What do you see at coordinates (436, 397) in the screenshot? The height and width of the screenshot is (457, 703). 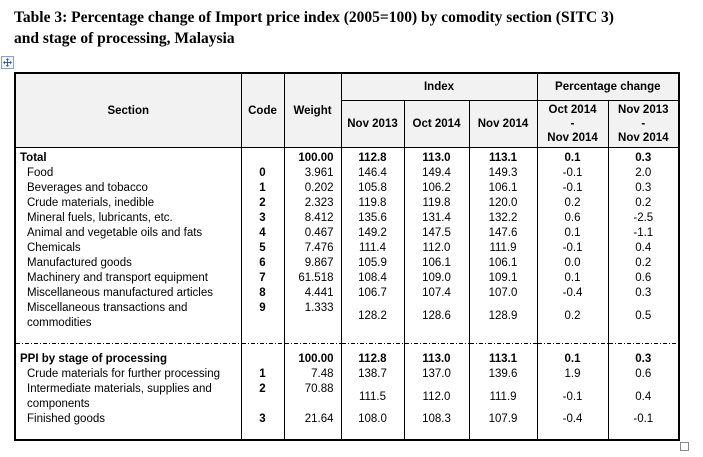 I see `index-cell: 112.0` at bounding box center [436, 397].